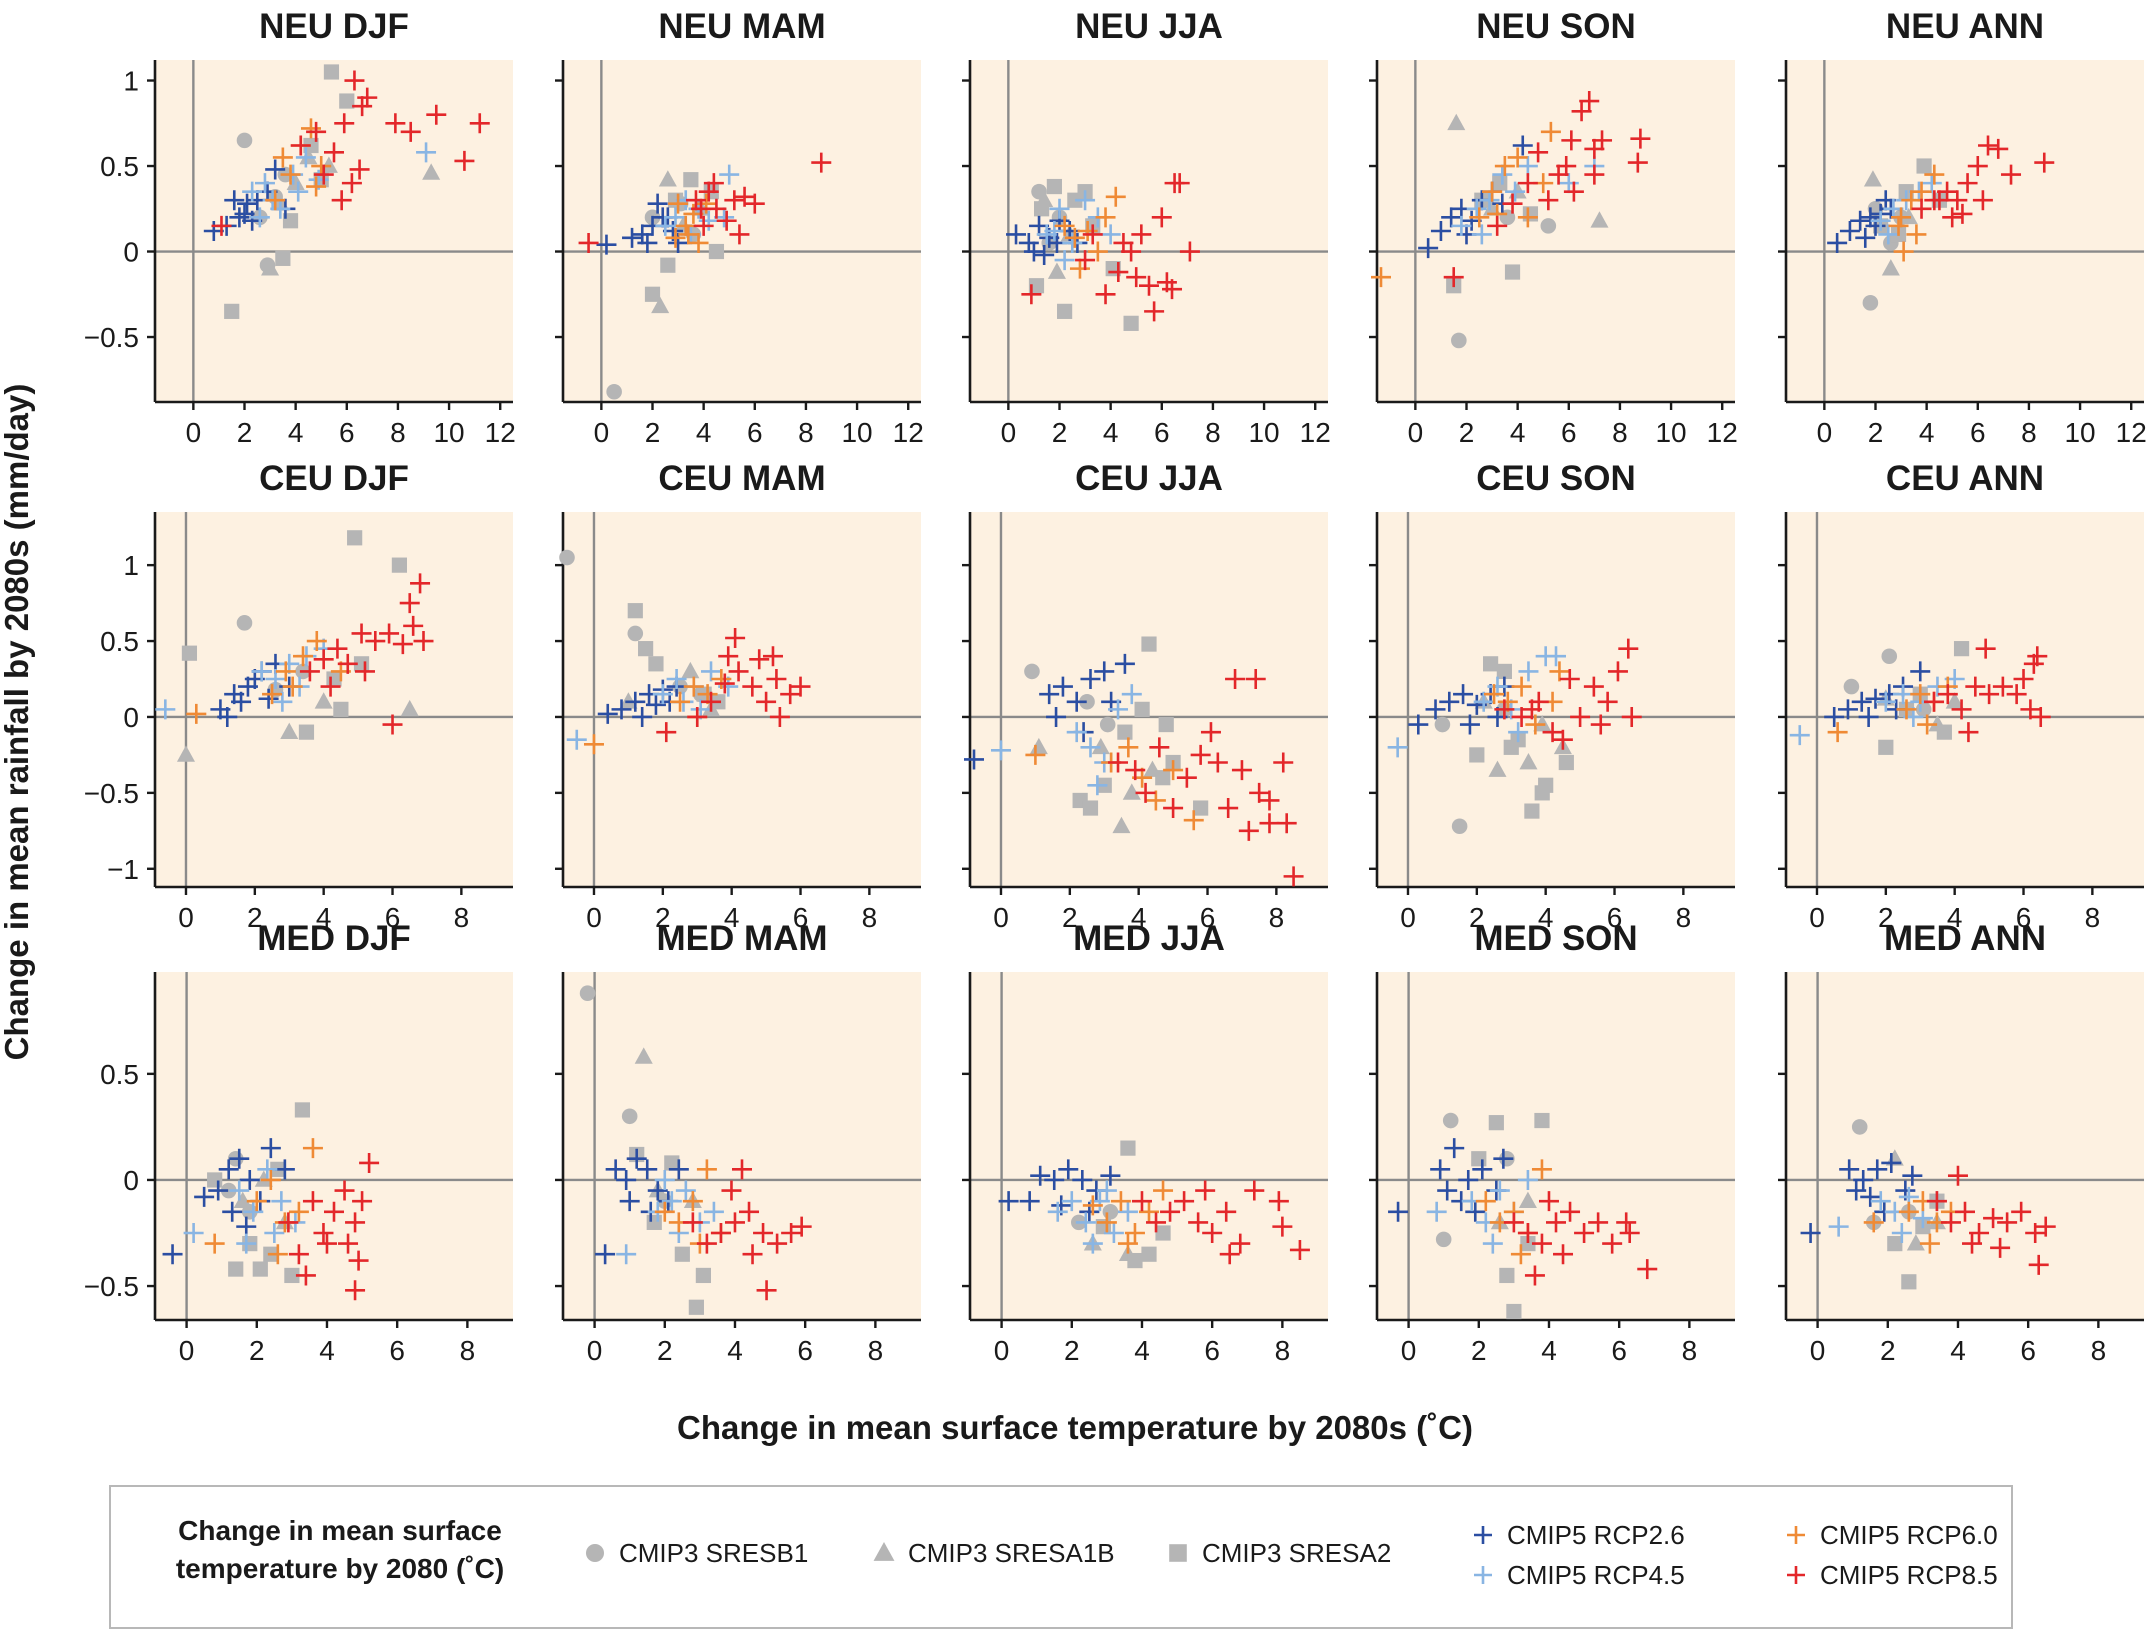 This screenshot has width=2147, height=1642. What do you see at coordinates (131, 565) in the screenshot?
I see `y-tick-label: 1` at bounding box center [131, 565].